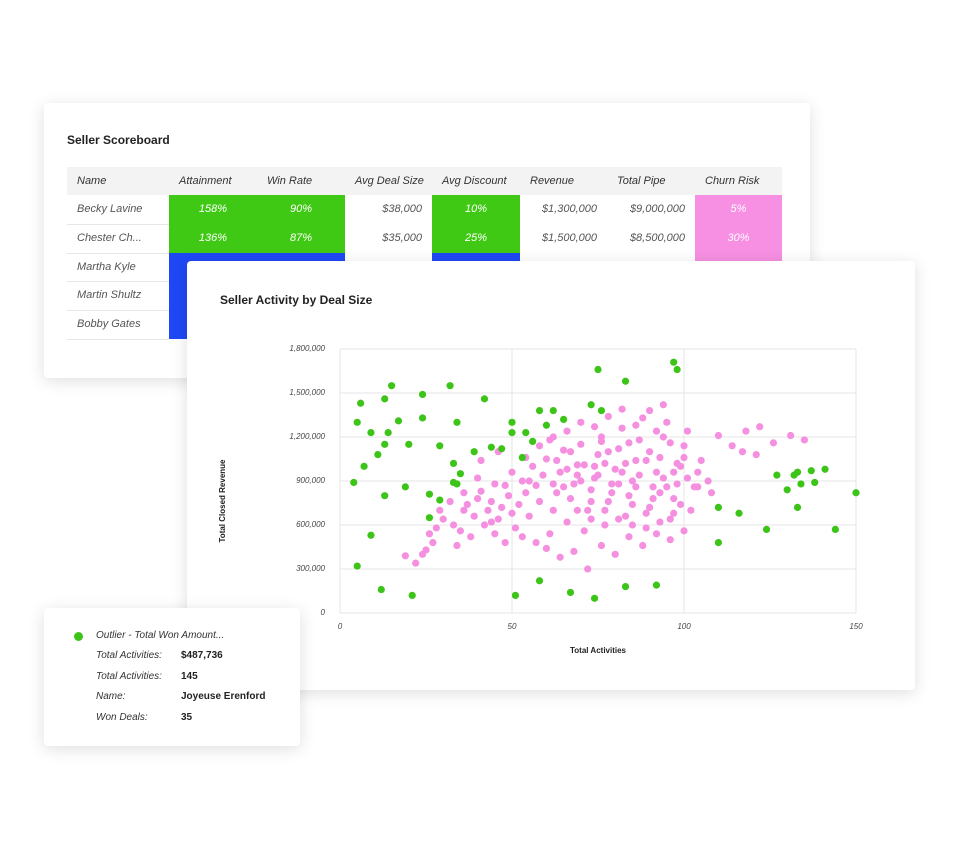 The width and height of the screenshot is (960, 850). I want to click on y-tick-label: 600,000, so click(310, 524).